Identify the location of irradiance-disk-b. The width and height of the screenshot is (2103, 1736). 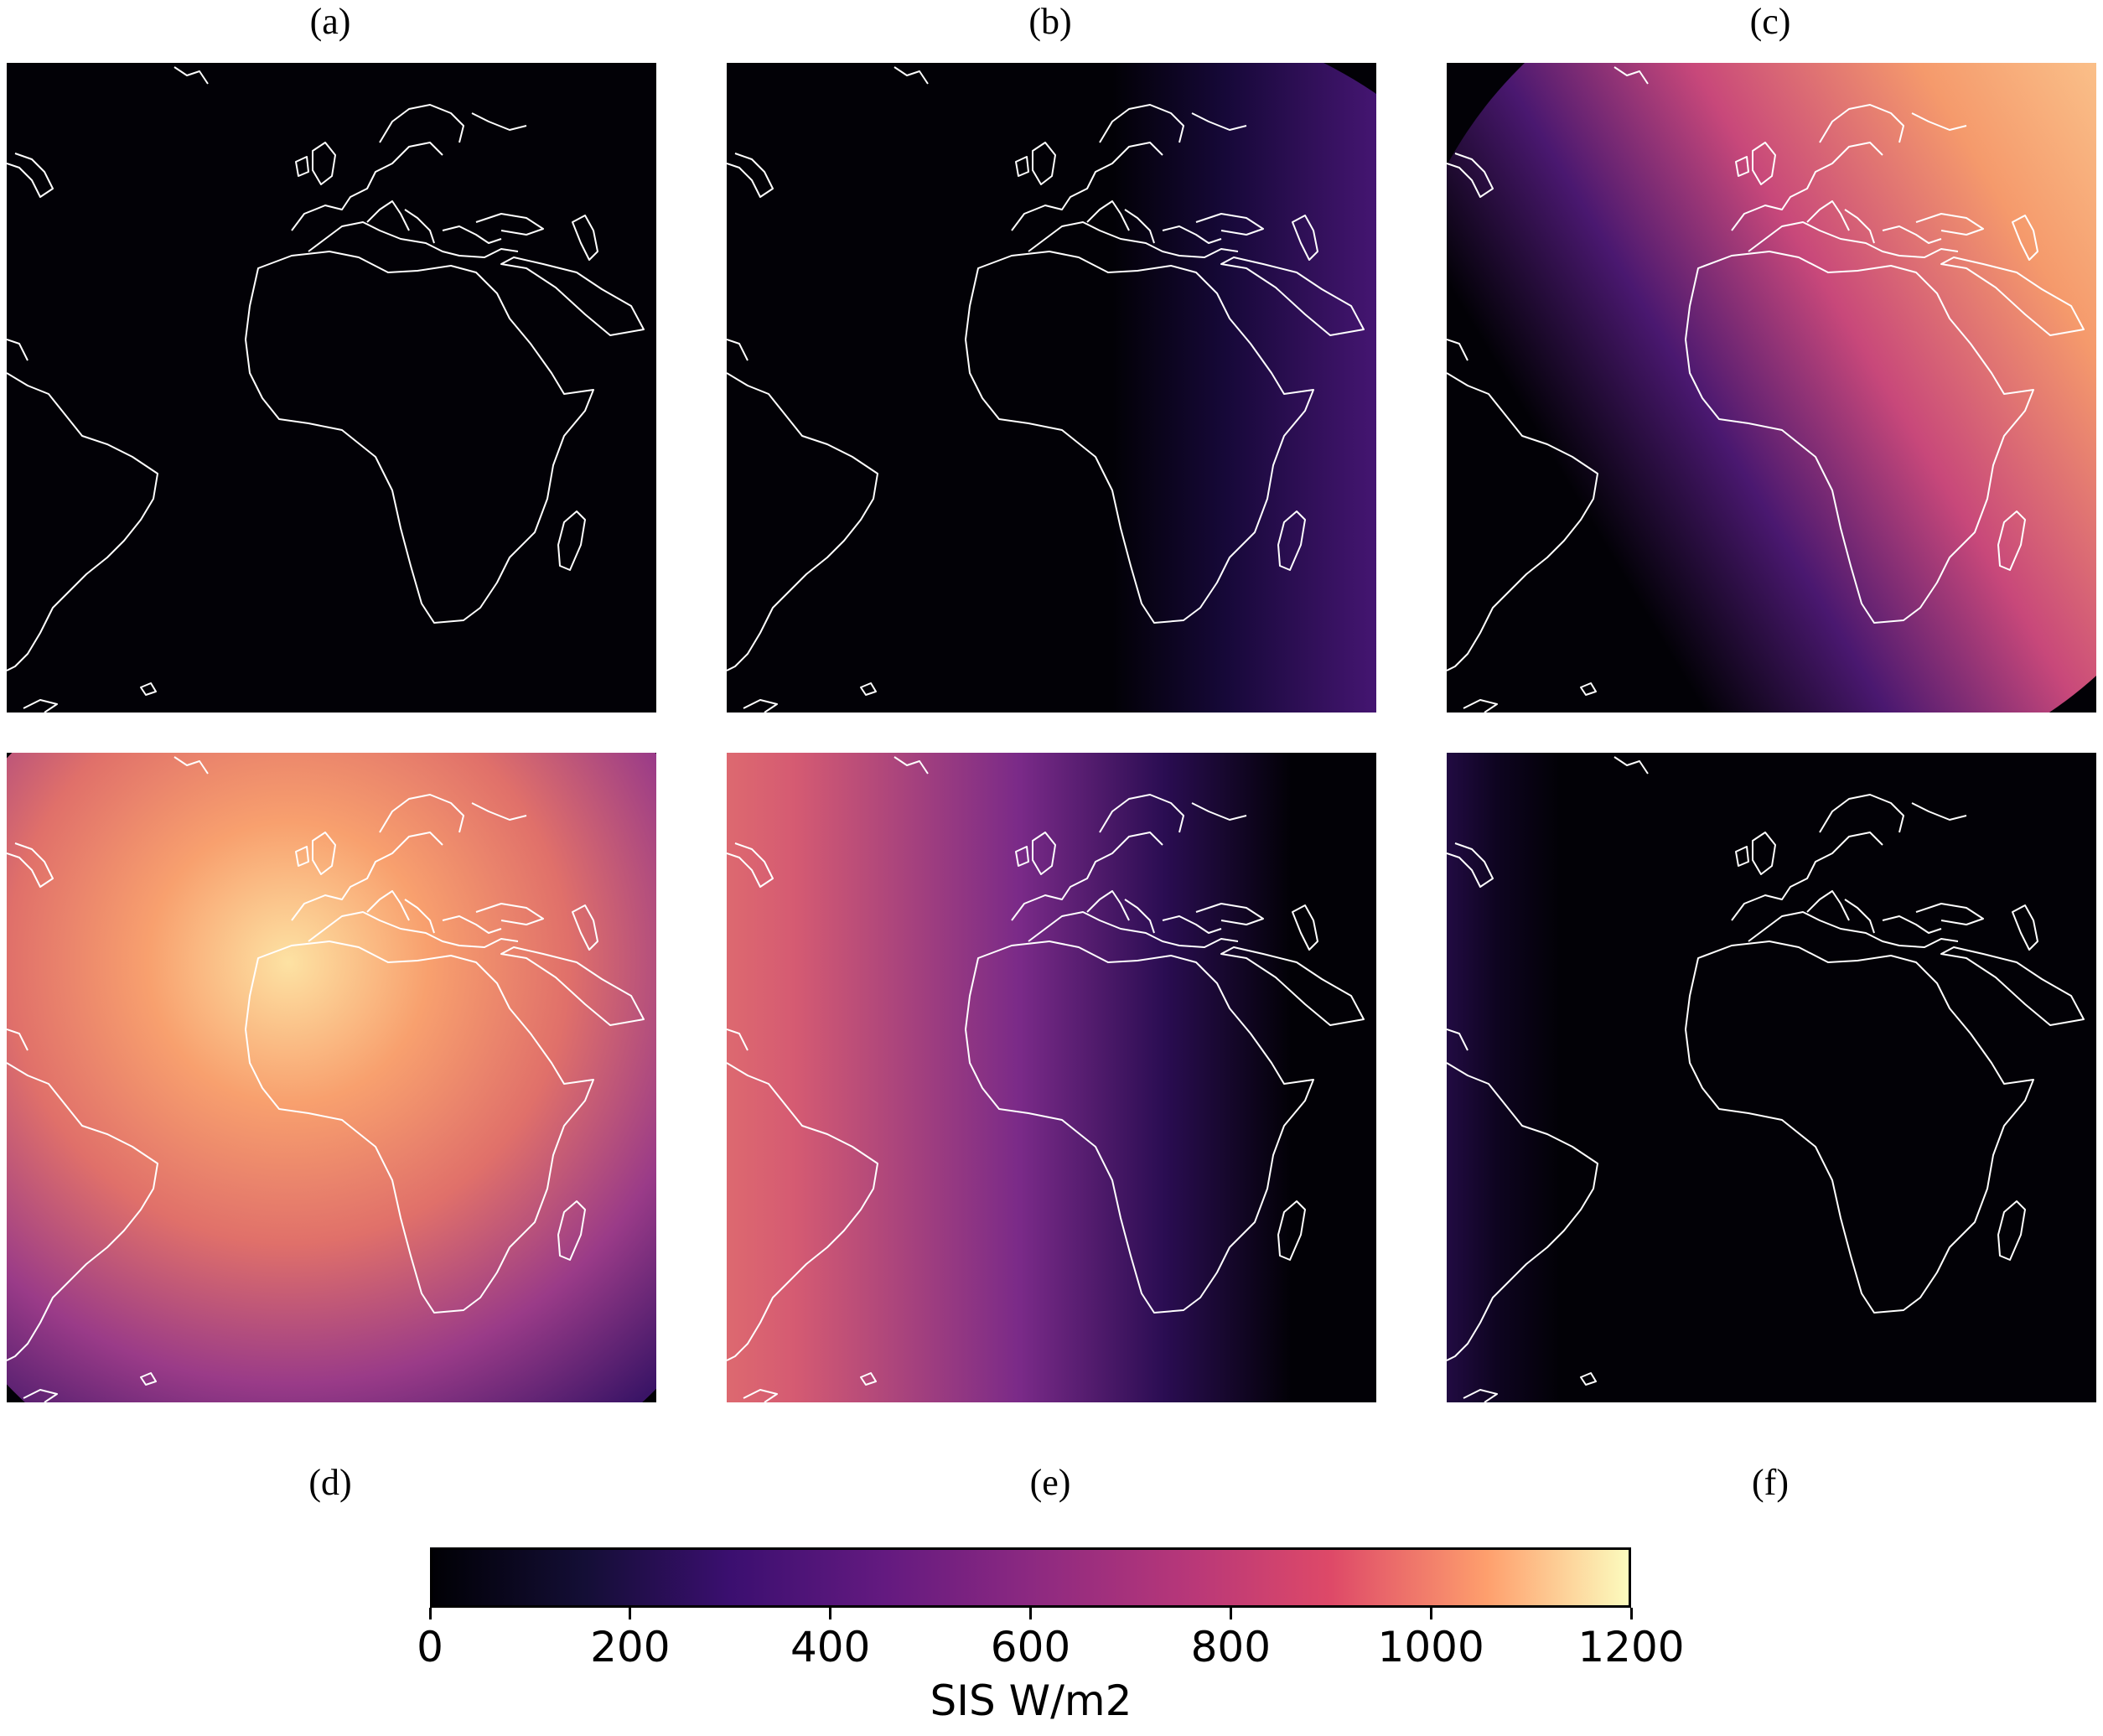
(1051, 388).